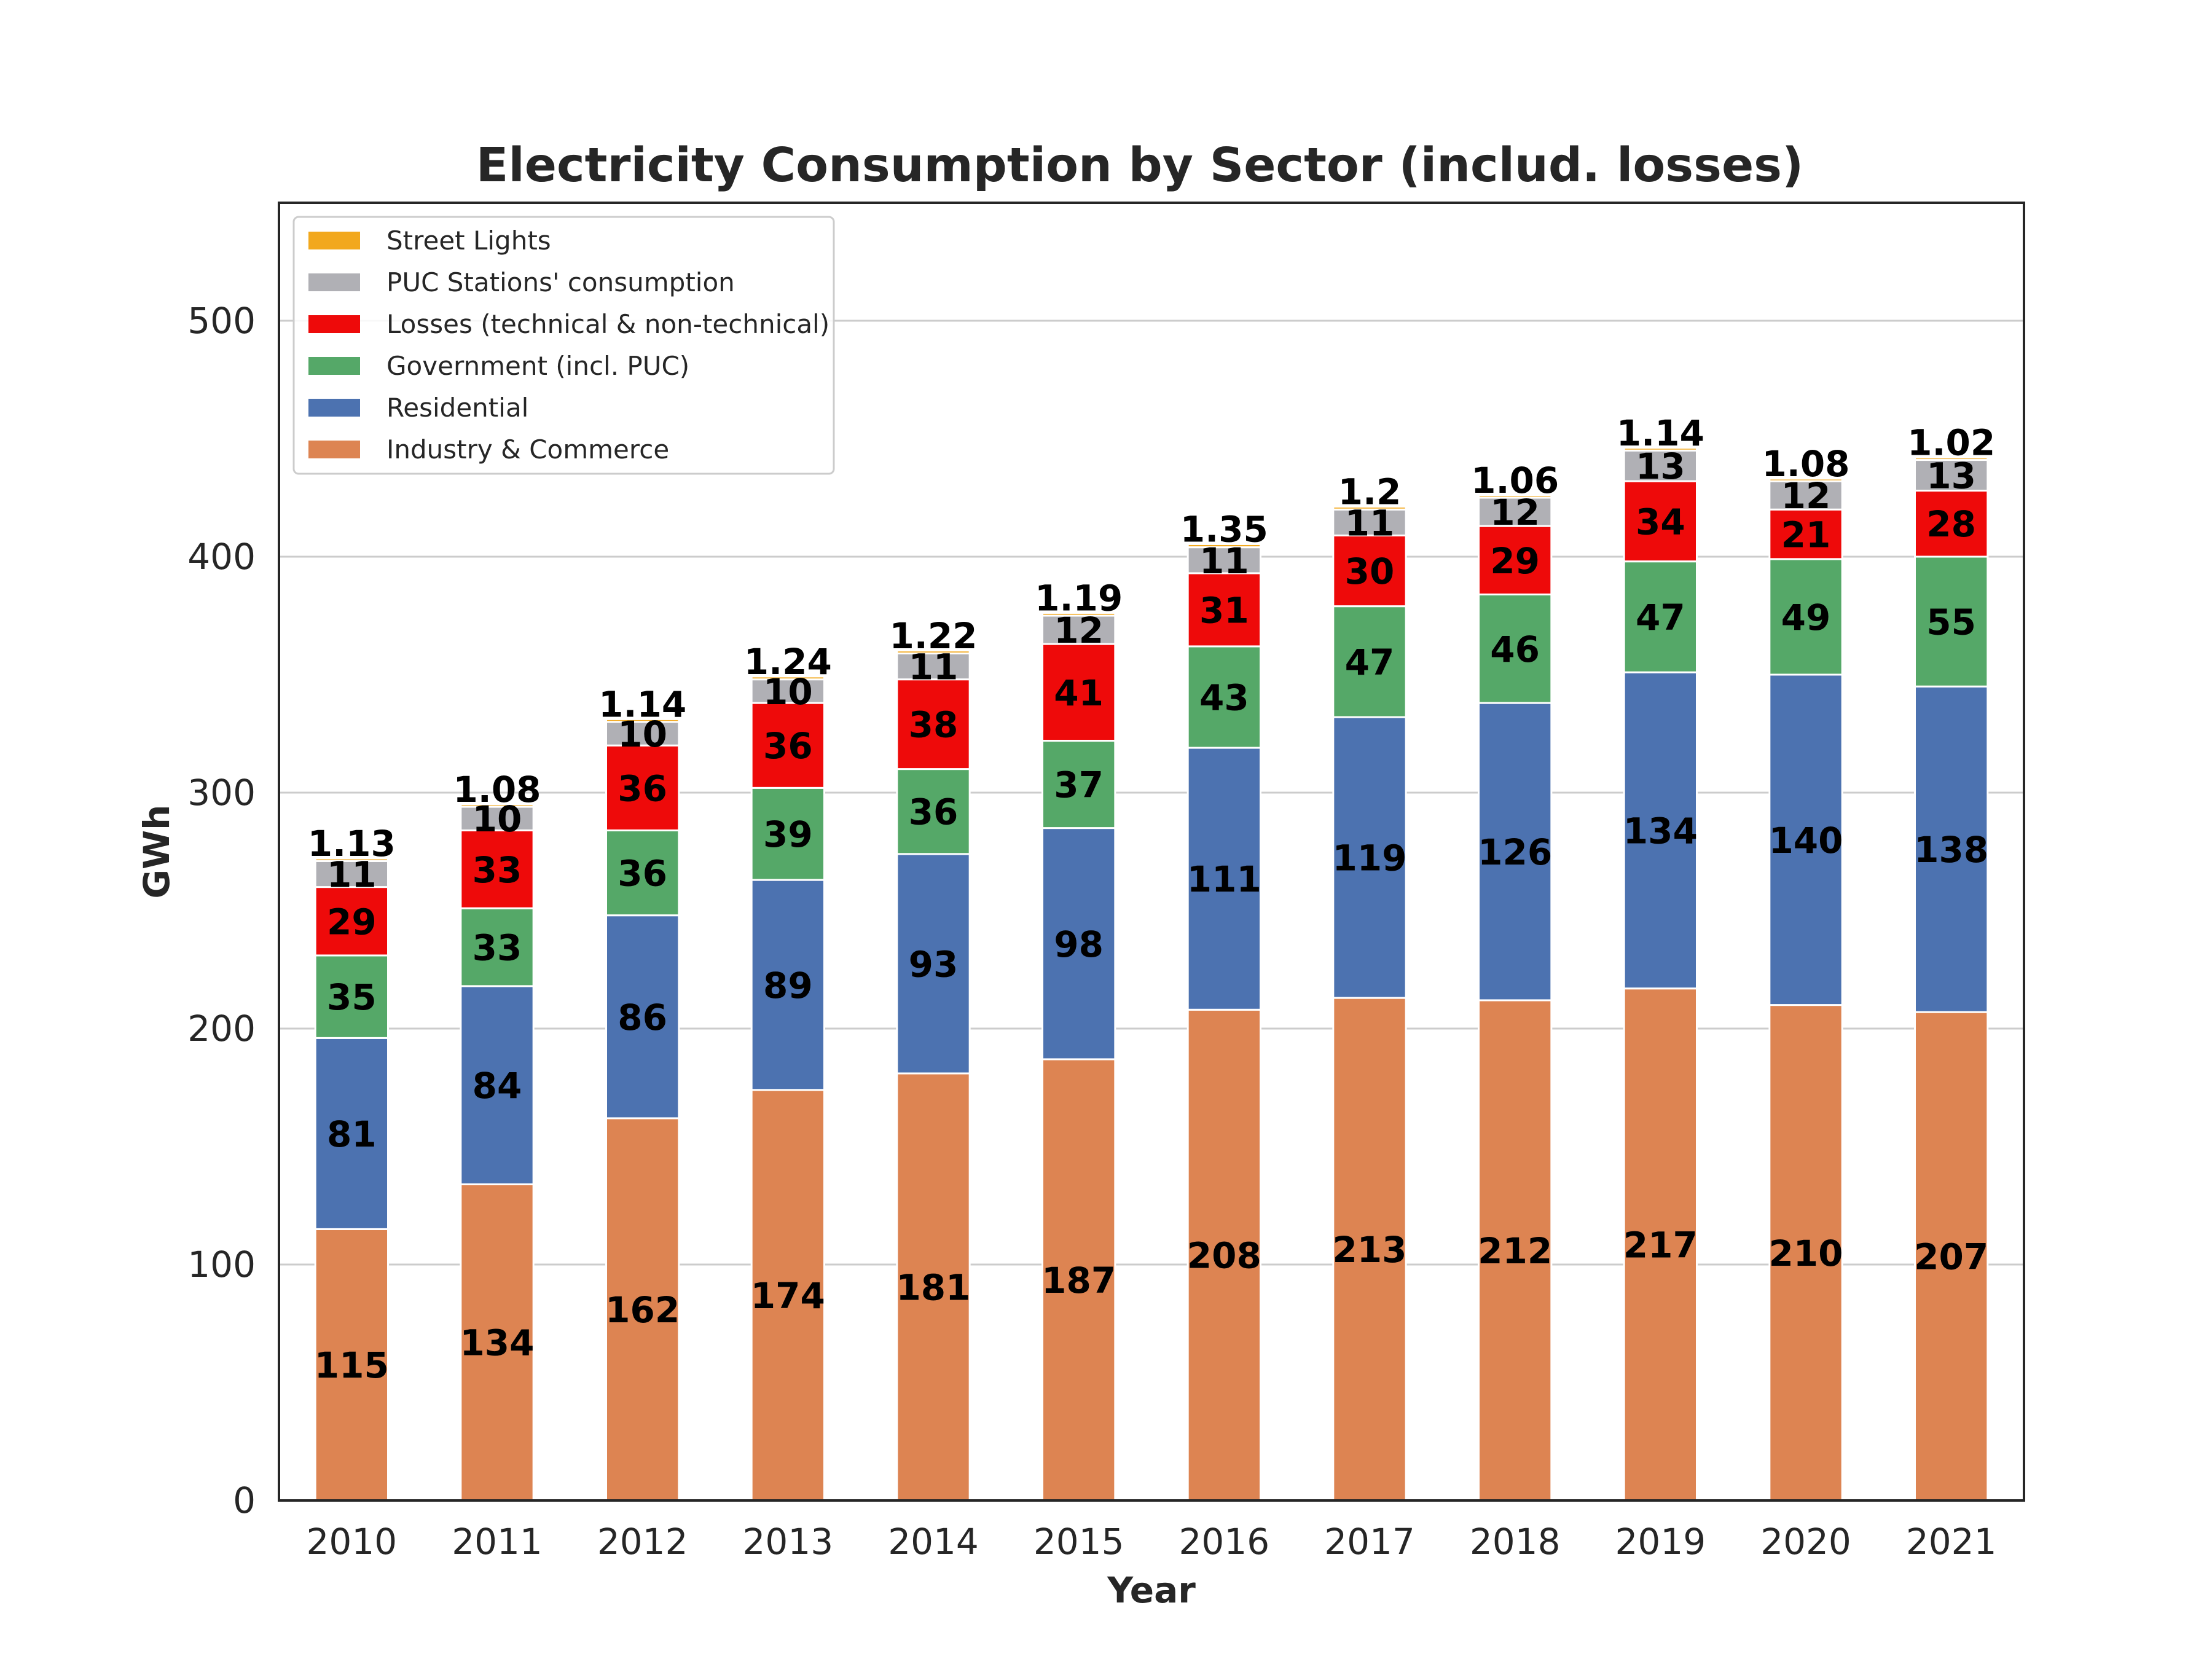  I want to click on data-label: 1.24, so click(788, 662).